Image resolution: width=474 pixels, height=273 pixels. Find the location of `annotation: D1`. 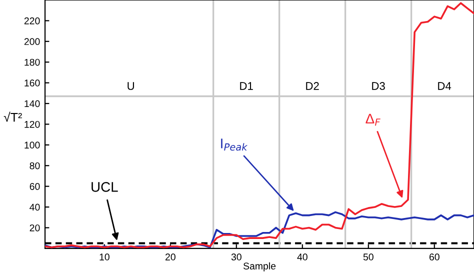

annotation: D1 is located at coordinates (246, 86).